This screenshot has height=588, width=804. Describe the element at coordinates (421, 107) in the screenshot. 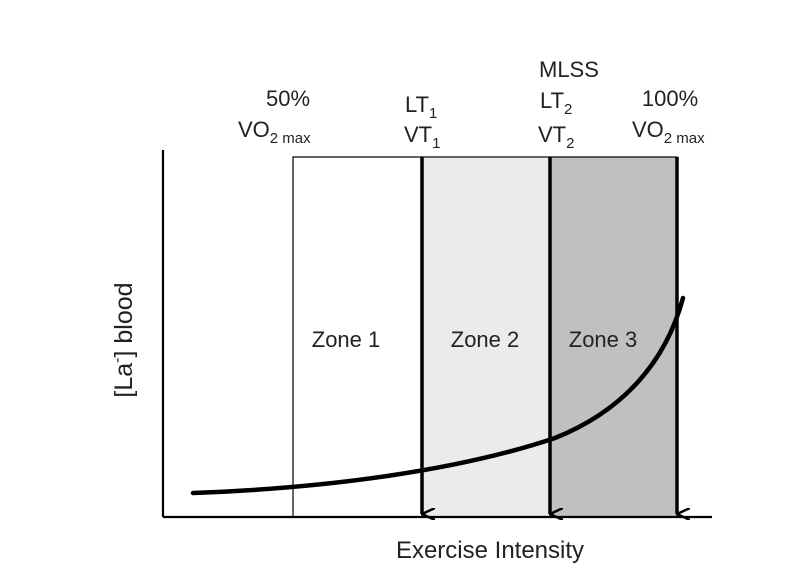

I see `lt1-label: LT1` at that location.